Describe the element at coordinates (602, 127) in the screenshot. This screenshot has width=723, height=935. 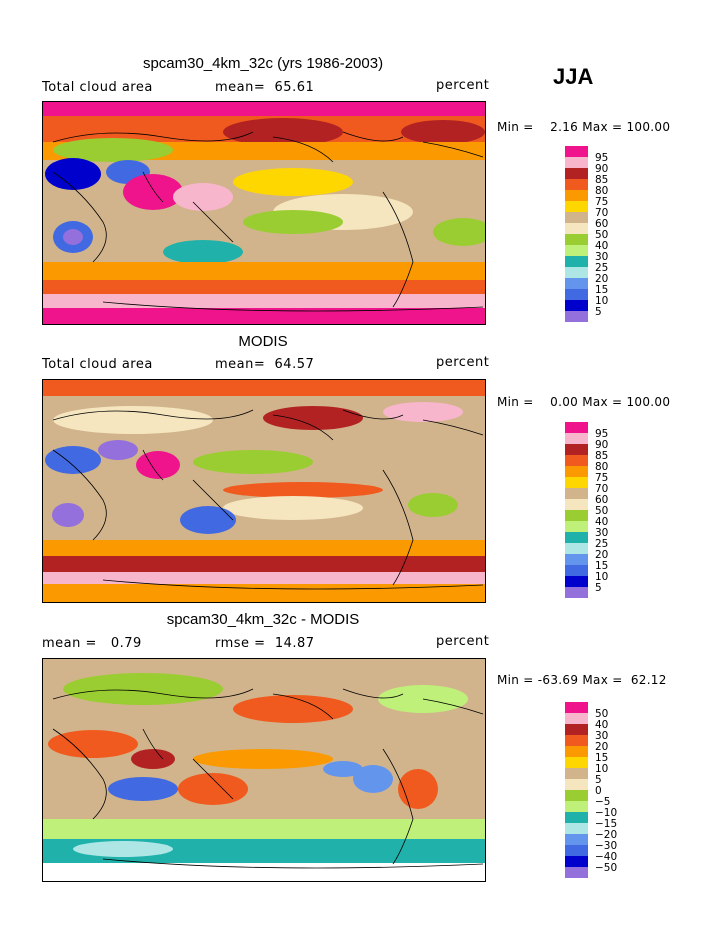
I see `panel1-max-label: Max =` at that location.